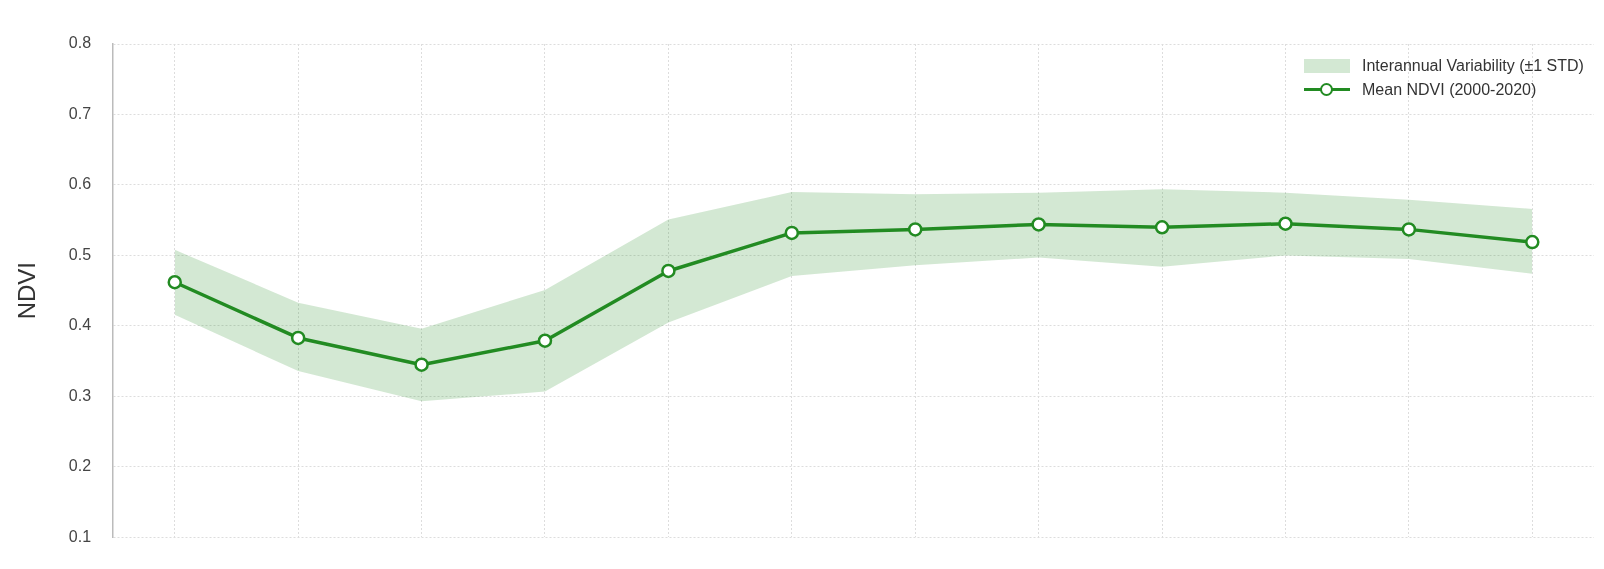 Image resolution: width=1604 pixels, height=569 pixels. What do you see at coordinates (80, 184) in the screenshot?
I see `y-tick-label: 0.6` at bounding box center [80, 184].